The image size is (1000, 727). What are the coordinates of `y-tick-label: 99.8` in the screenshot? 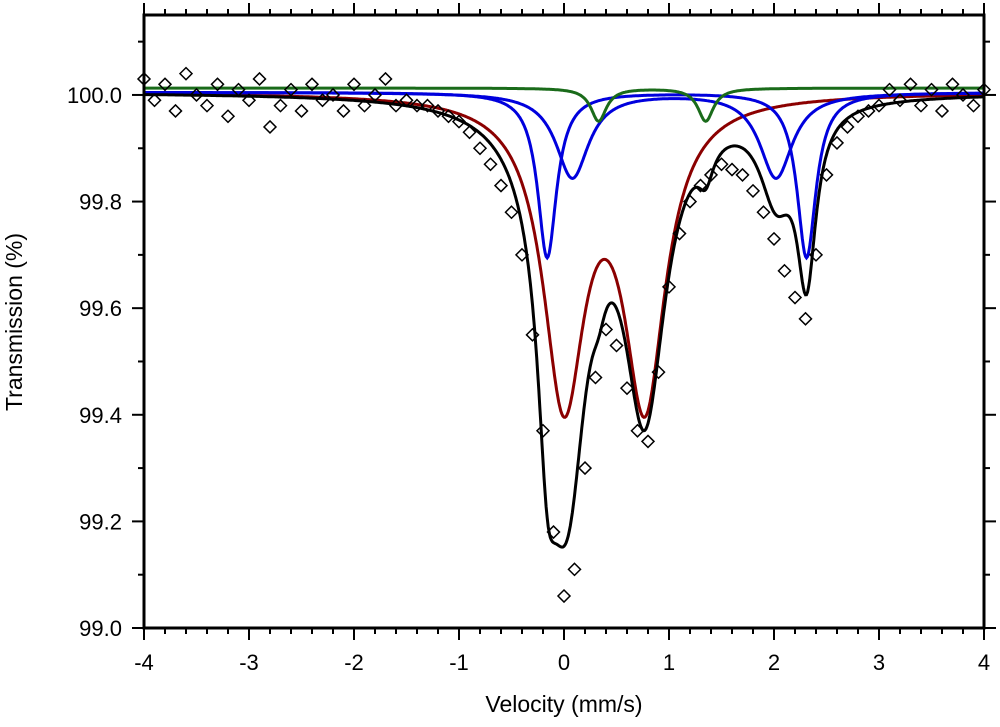 It's located at (100, 202).